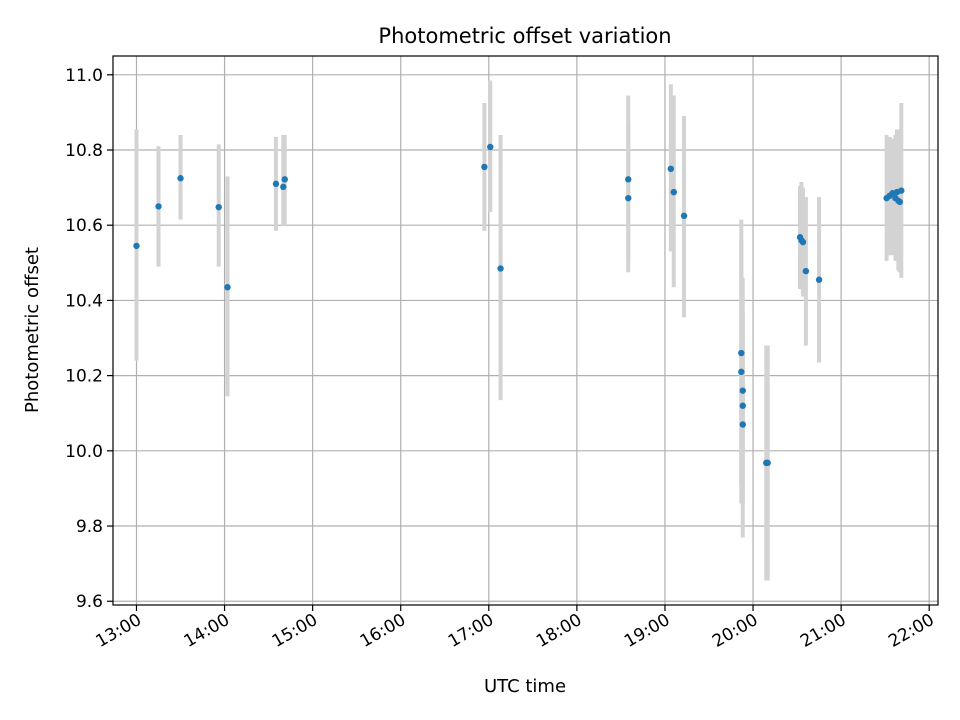 The width and height of the screenshot is (960, 720). What do you see at coordinates (84, 452) in the screenshot?
I see `y-tick-label: 10.0` at bounding box center [84, 452].